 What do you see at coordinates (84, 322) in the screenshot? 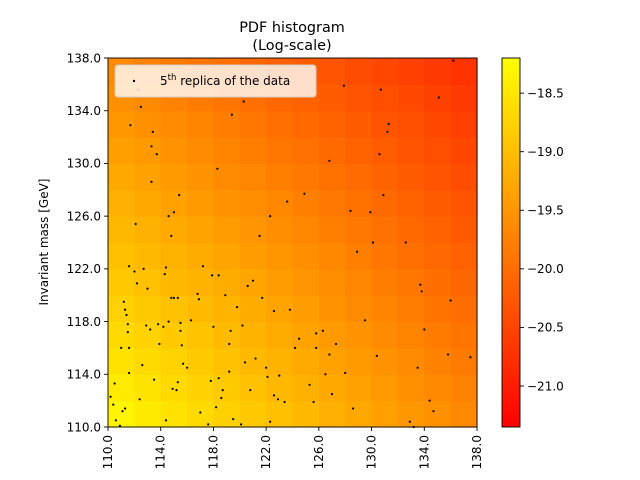
I see `y-tick-label: 118.0` at bounding box center [84, 322].